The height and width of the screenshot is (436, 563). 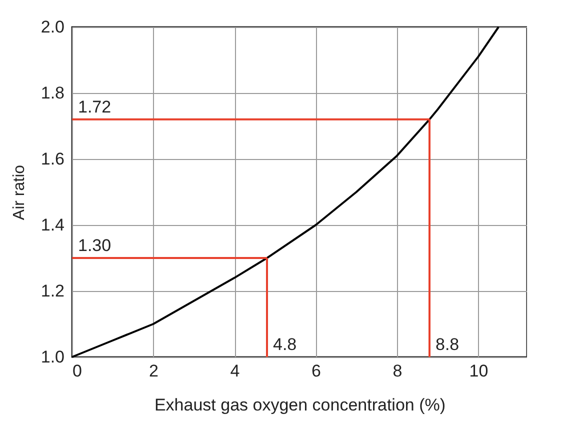 I want to click on x-tick-label: 10, so click(x=478, y=371).